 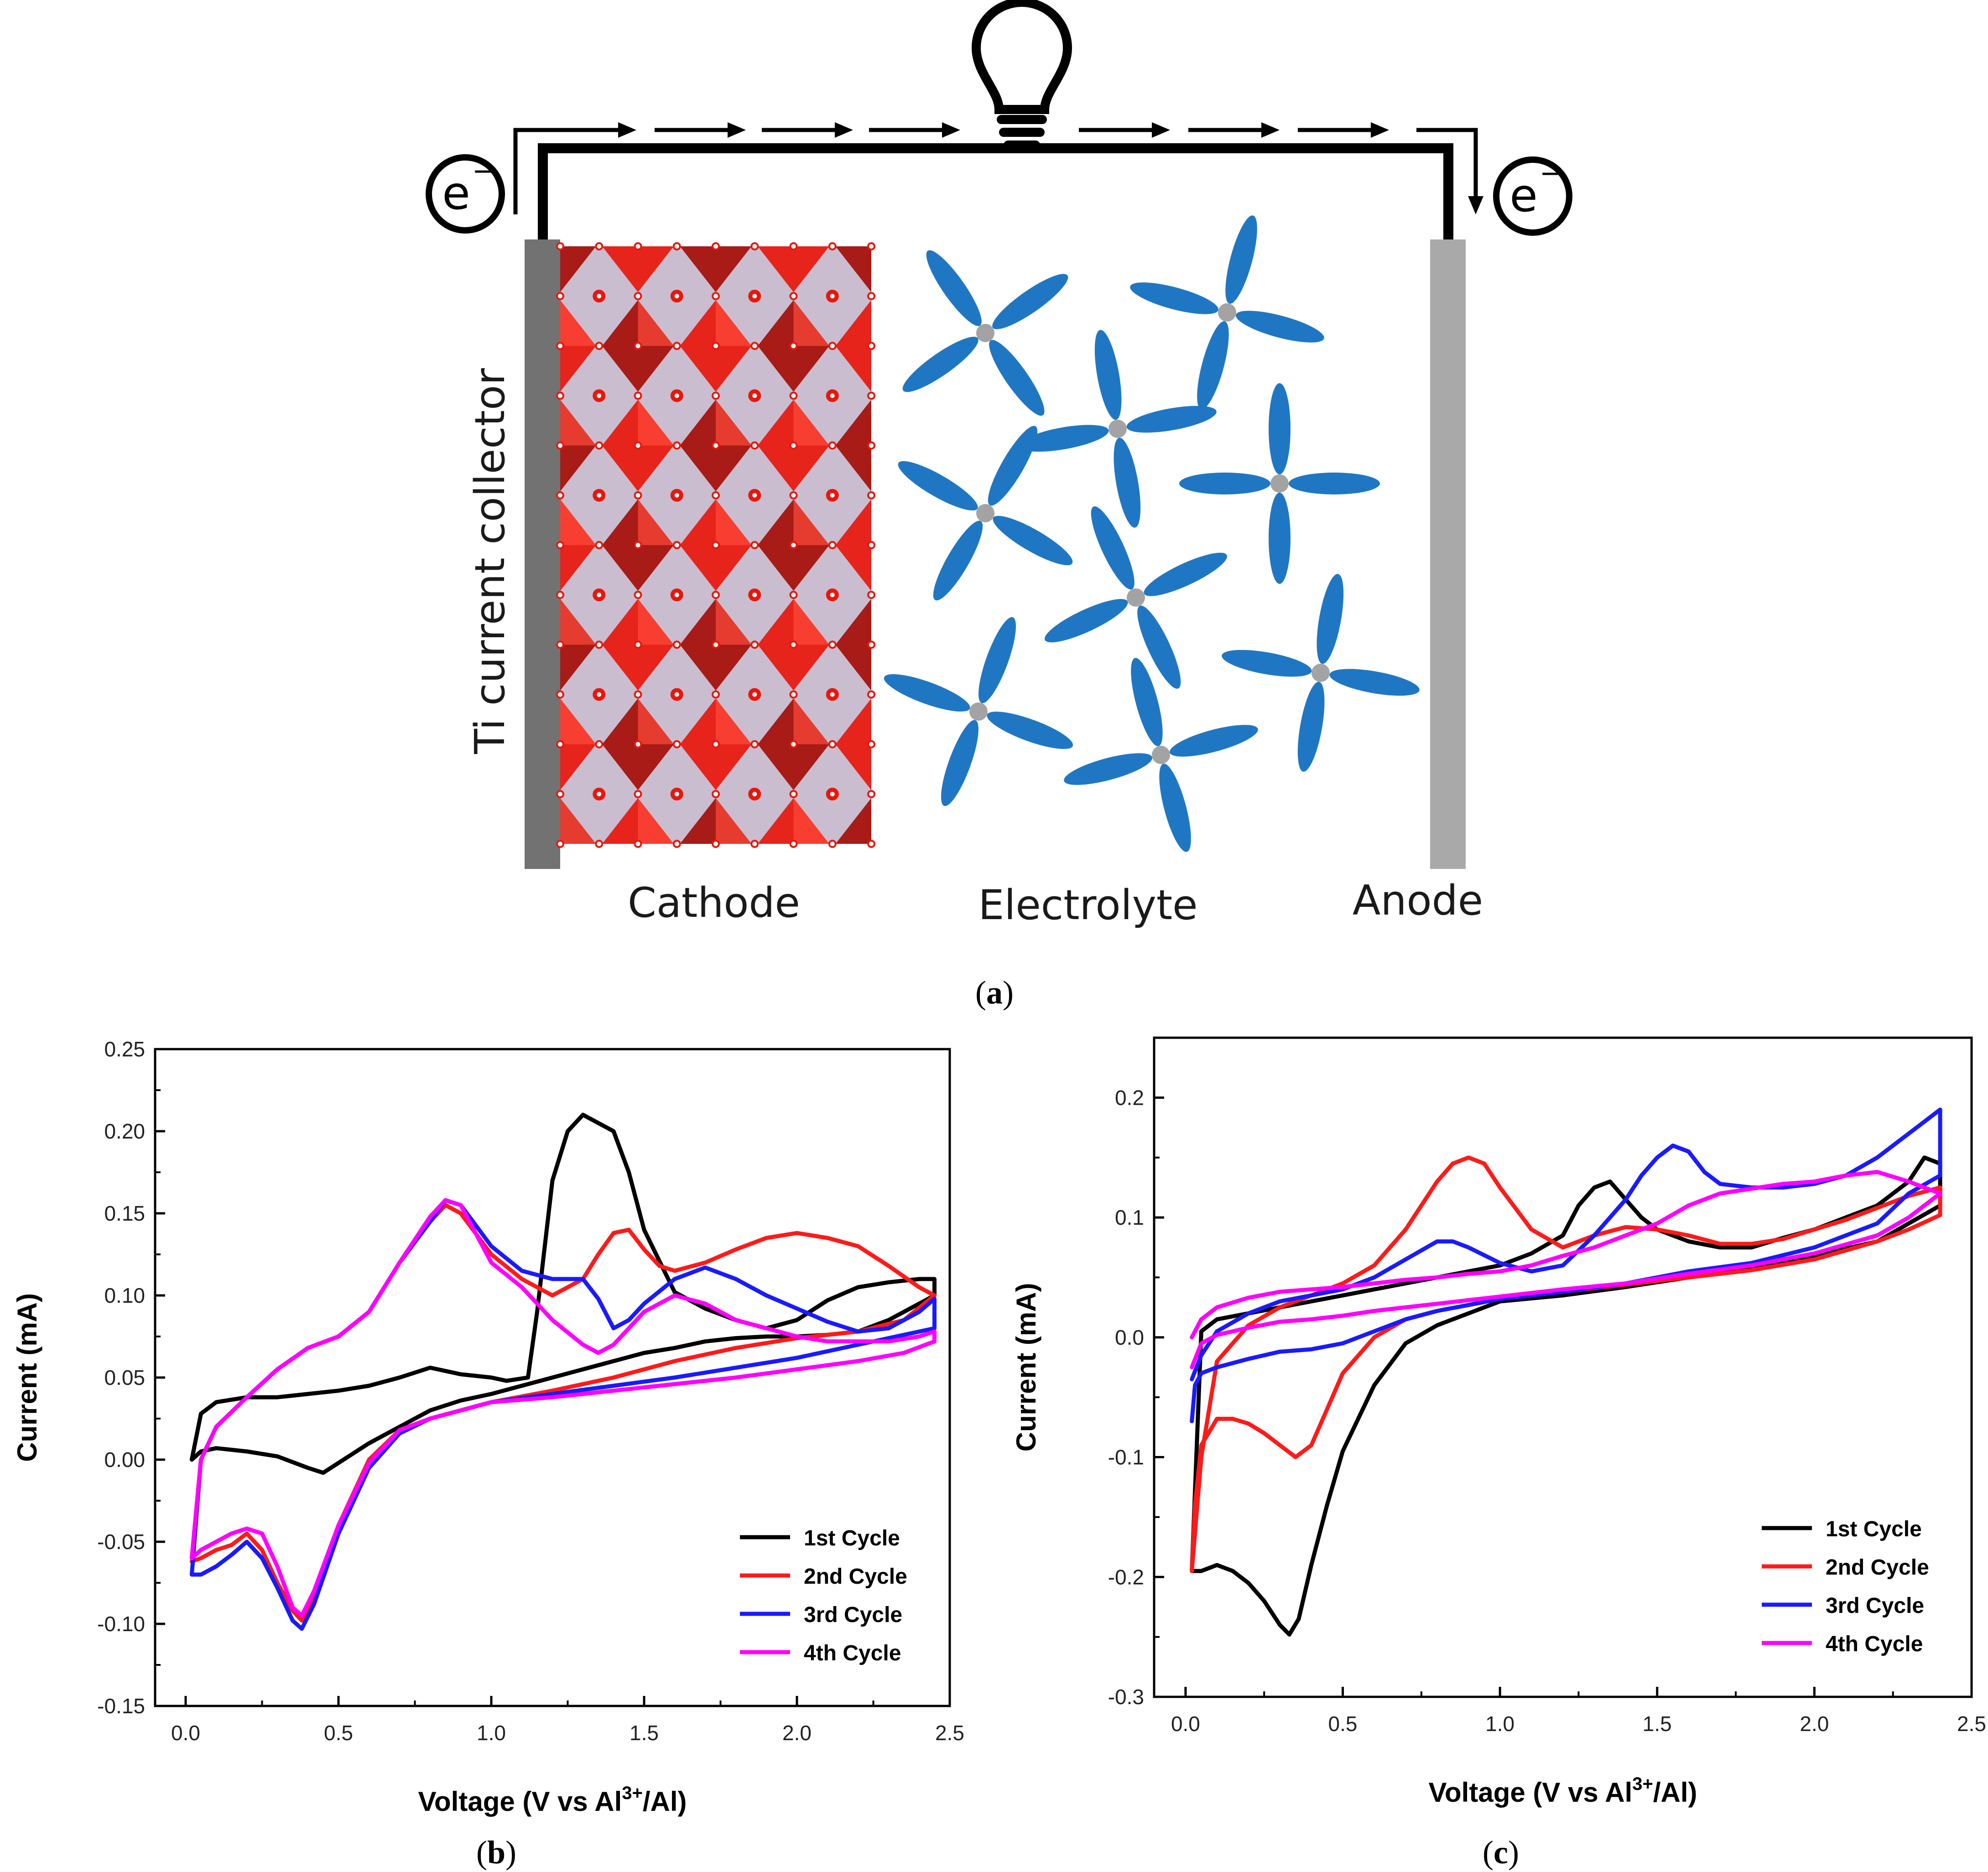 I want to click on y-axis-label: Current (mA), so click(x=27, y=1378).